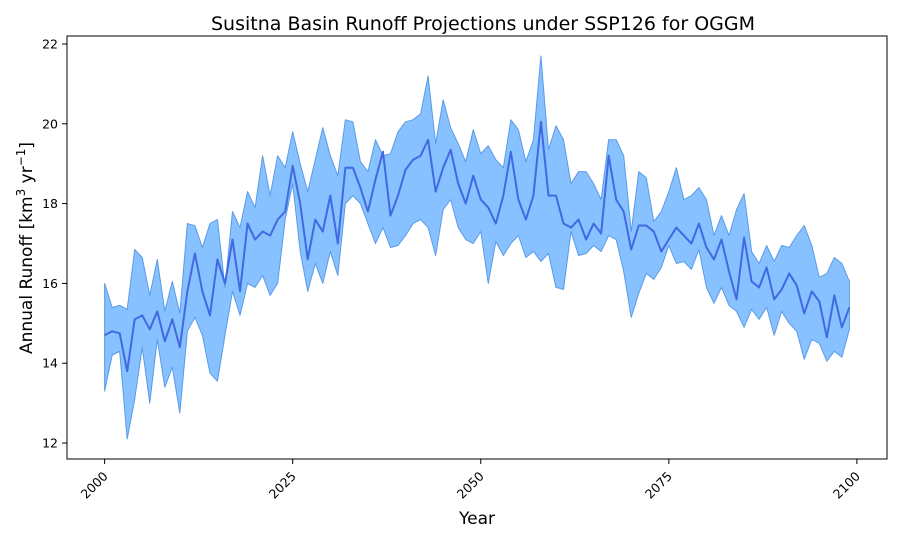 The image size is (900, 540). What do you see at coordinates (21, 158) in the screenshot?
I see `y-label-sup2: −1` at bounding box center [21, 158].